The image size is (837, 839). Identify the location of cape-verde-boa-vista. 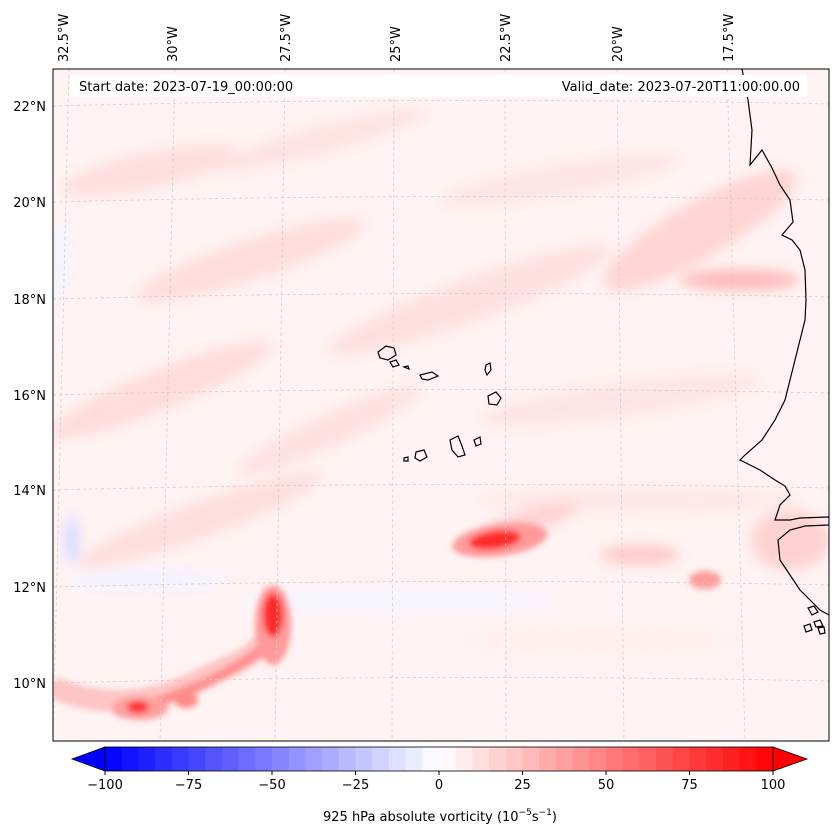
(494, 398).